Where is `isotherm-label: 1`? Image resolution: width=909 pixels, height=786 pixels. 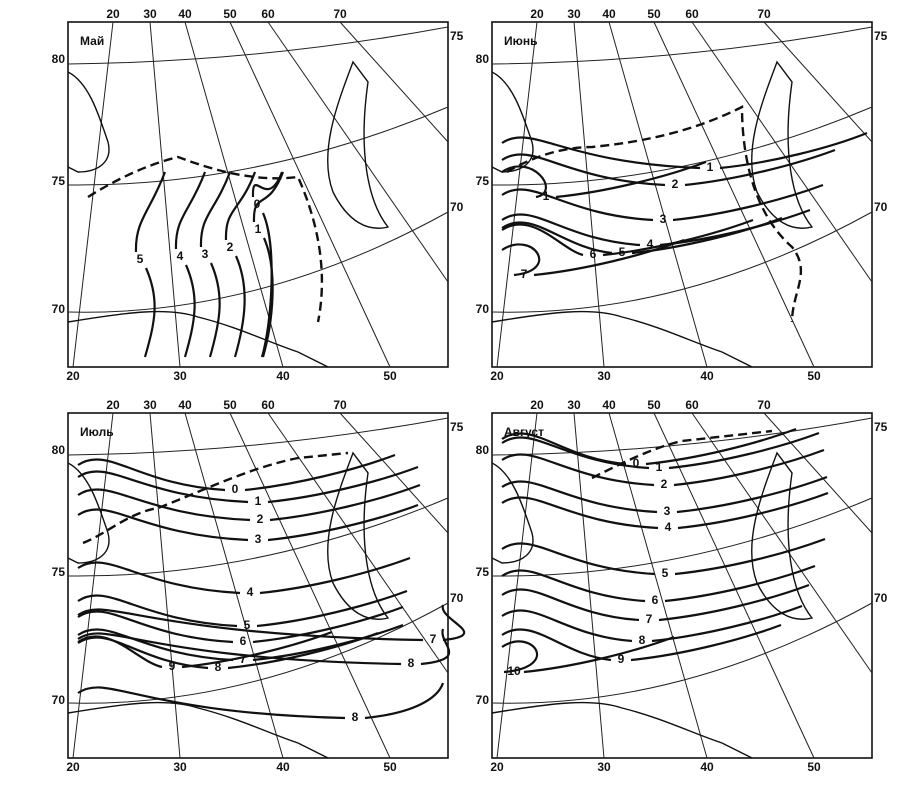
isotherm-label: 1 is located at coordinates (710, 167).